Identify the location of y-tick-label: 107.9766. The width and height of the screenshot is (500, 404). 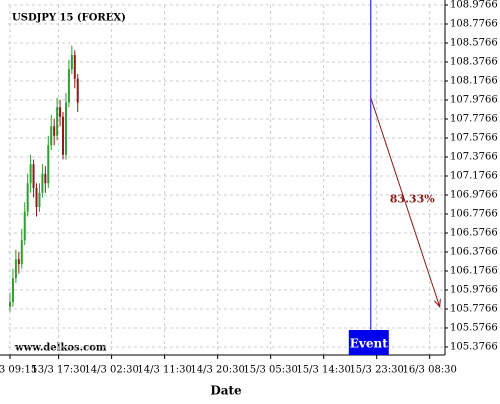
(474, 99).